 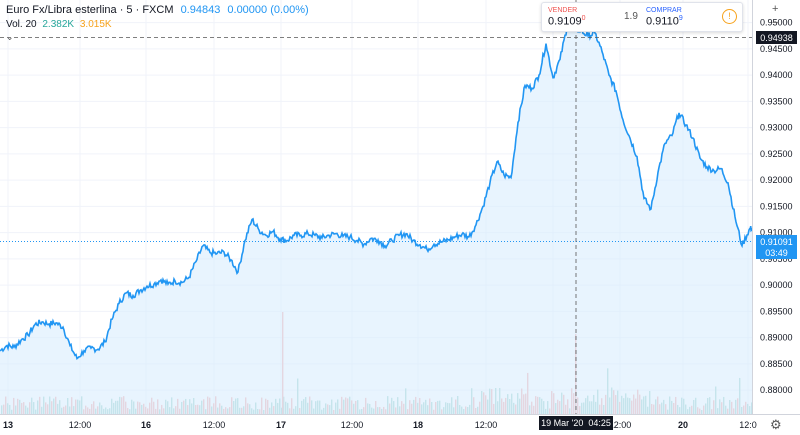 I want to click on svg-text: 0.91091, so click(x=776, y=242).